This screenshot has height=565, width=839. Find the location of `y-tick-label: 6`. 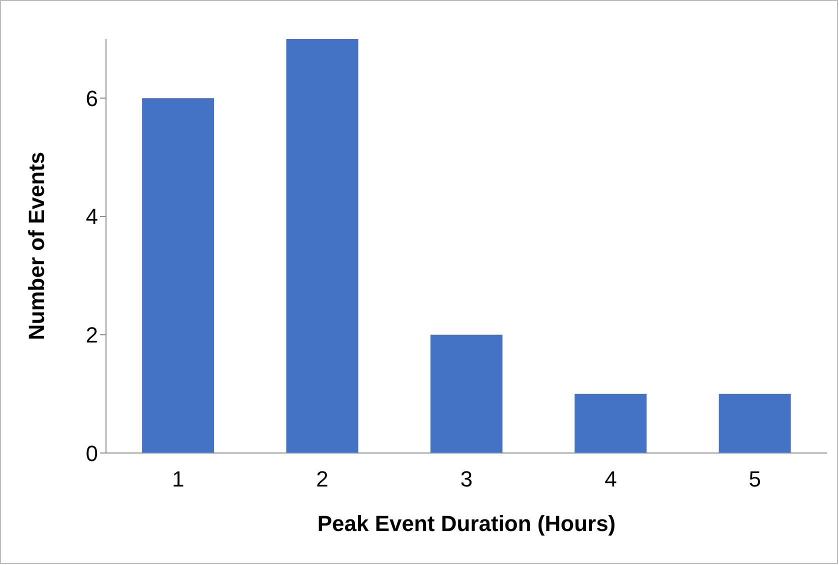

y-tick-label: 6 is located at coordinates (92, 98).